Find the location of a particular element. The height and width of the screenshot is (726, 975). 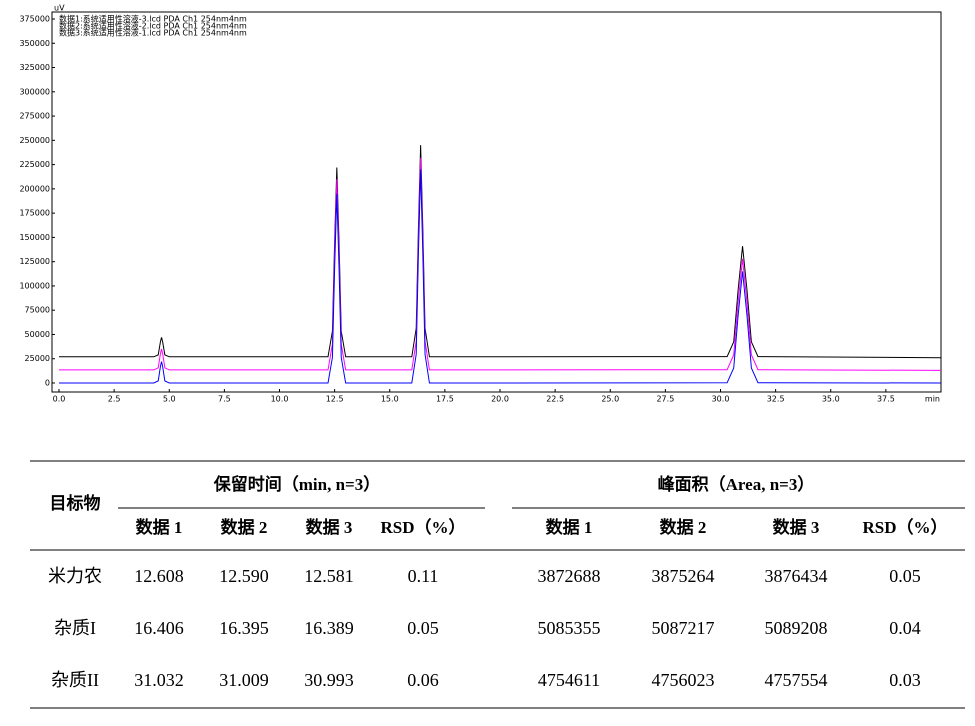

table-cell: 30.993 is located at coordinates (329, 680).